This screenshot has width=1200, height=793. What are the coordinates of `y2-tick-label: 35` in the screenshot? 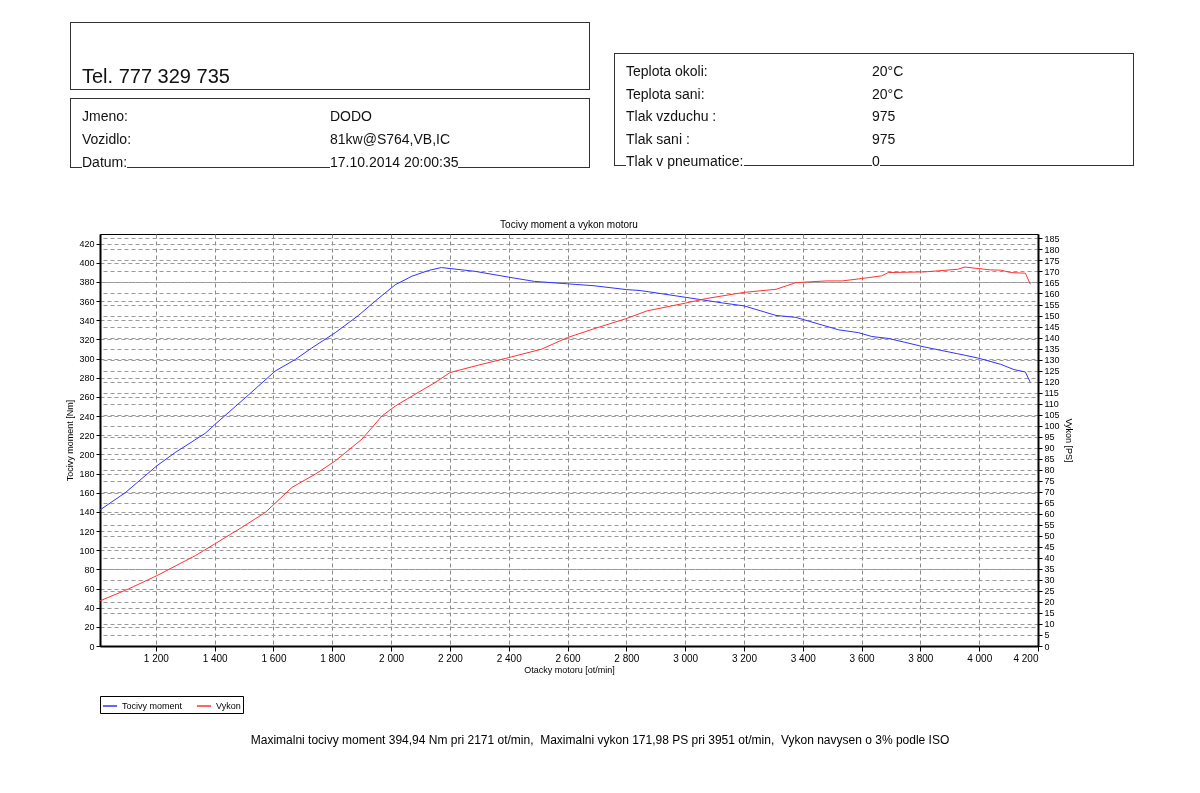 It's located at (1049, 569).